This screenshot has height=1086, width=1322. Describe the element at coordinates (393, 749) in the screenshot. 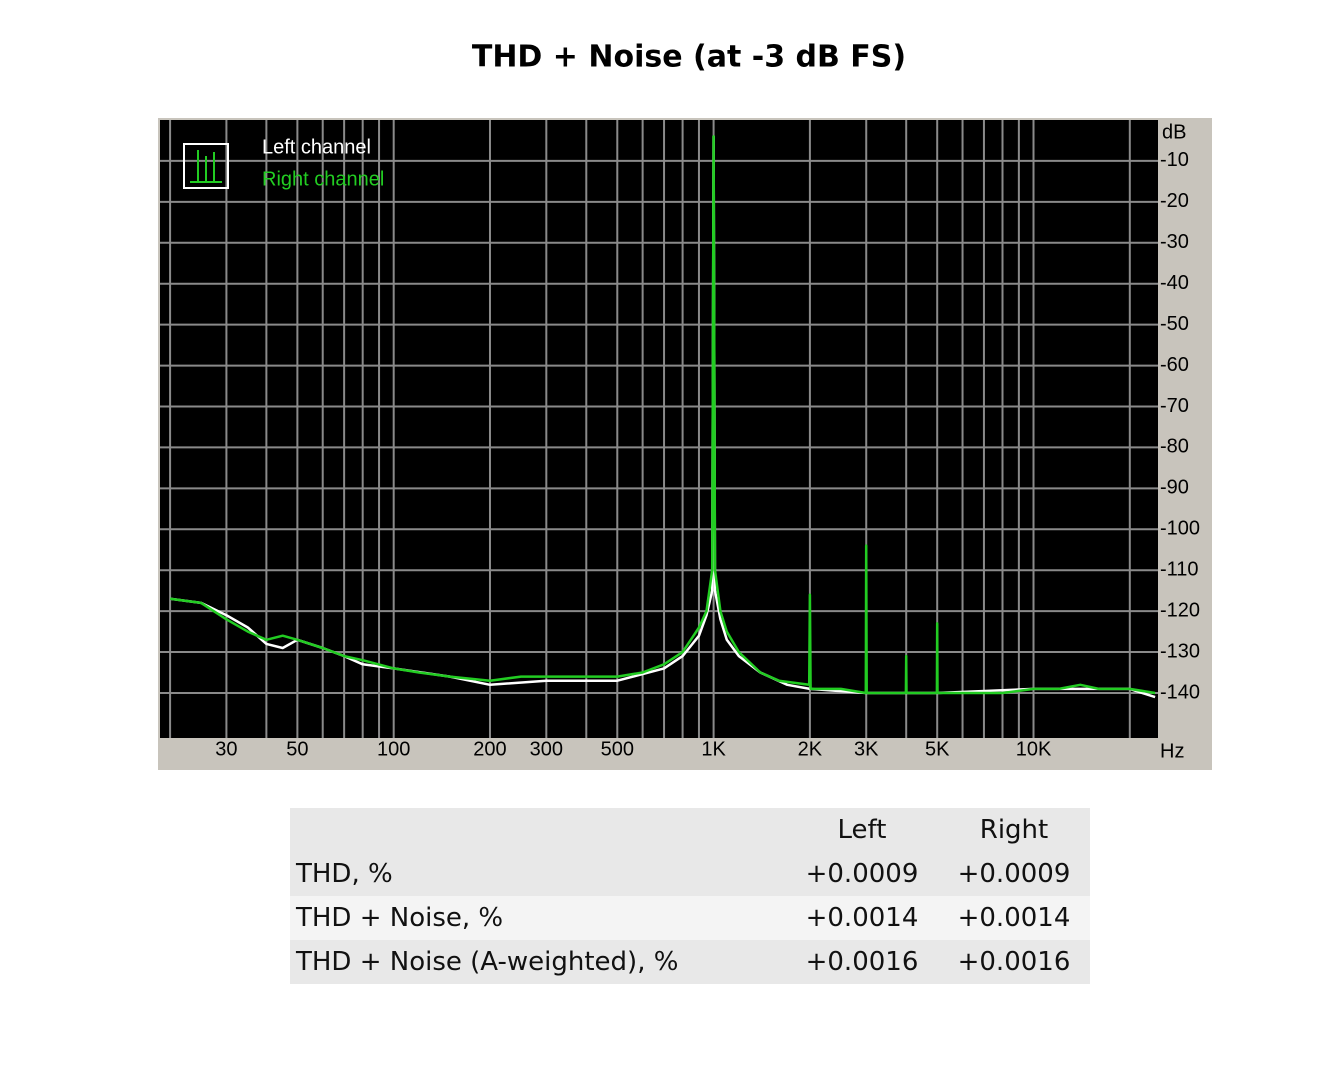

I see `x-tick-label: 100` at that location.